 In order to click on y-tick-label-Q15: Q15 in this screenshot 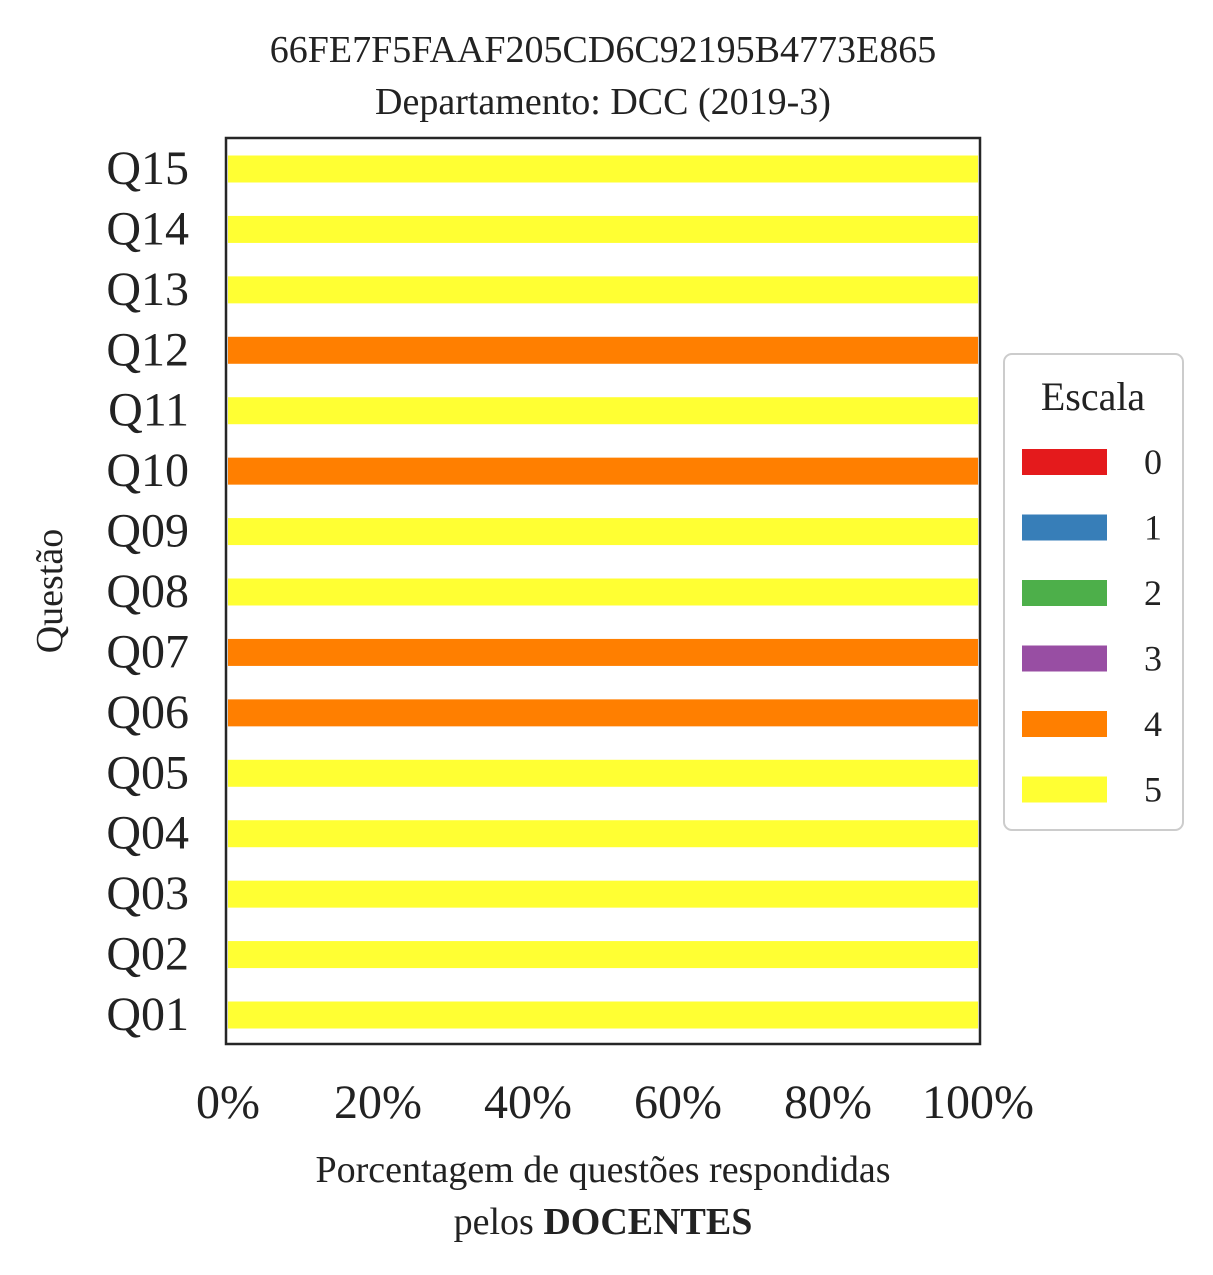, I will do `click(147, 168)`.